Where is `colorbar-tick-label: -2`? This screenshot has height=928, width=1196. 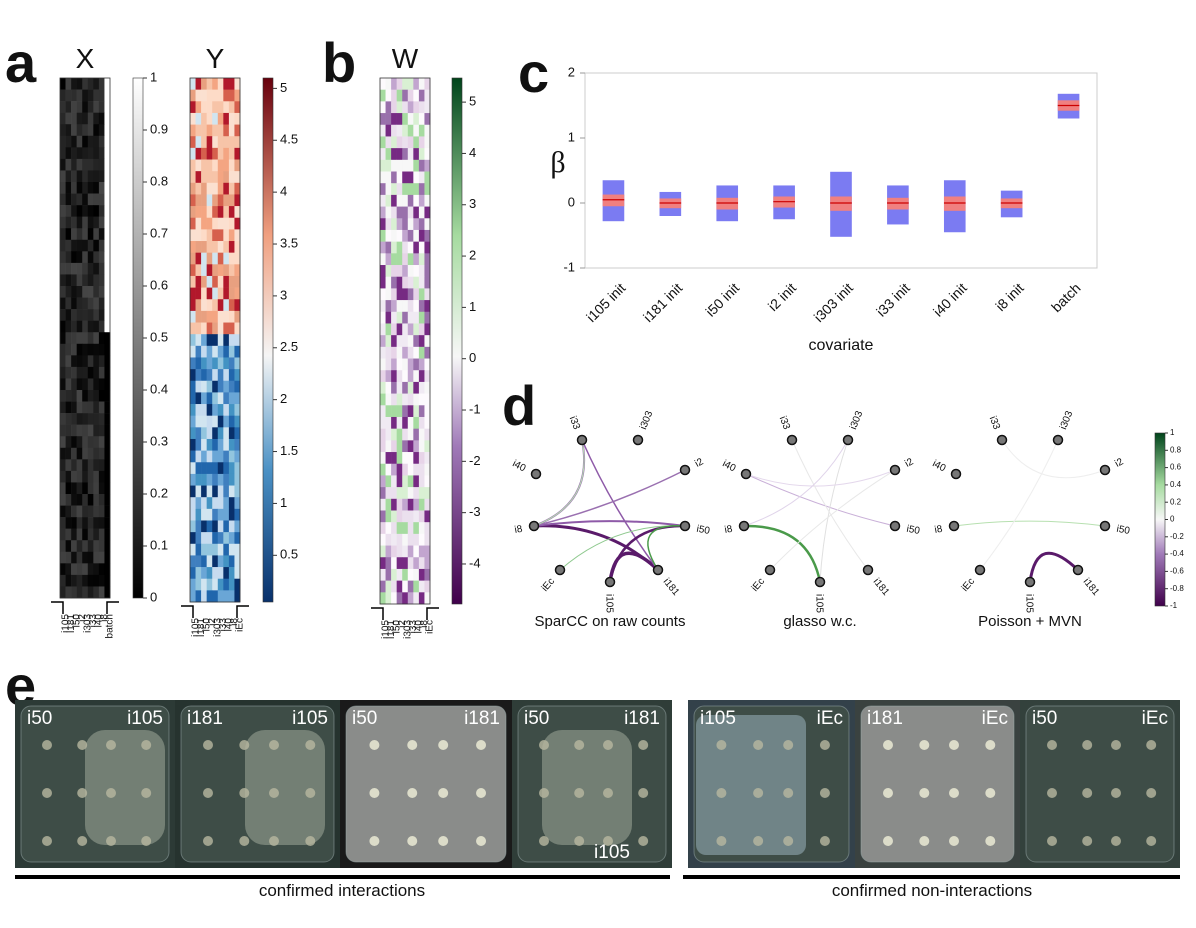
colorbar-tick-label: -2 is located at coordinates (475, 460).